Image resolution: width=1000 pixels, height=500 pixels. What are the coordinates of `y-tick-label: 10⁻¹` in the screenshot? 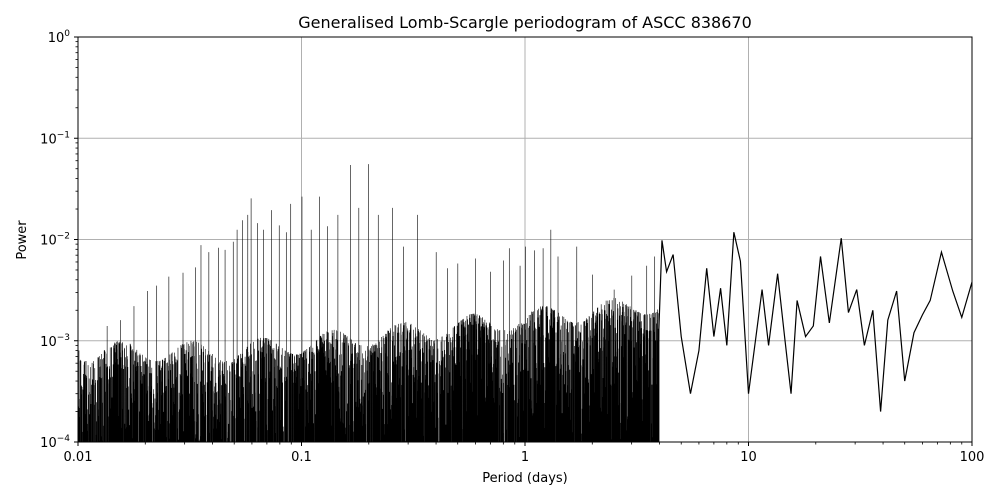 It's located at (55, 138).